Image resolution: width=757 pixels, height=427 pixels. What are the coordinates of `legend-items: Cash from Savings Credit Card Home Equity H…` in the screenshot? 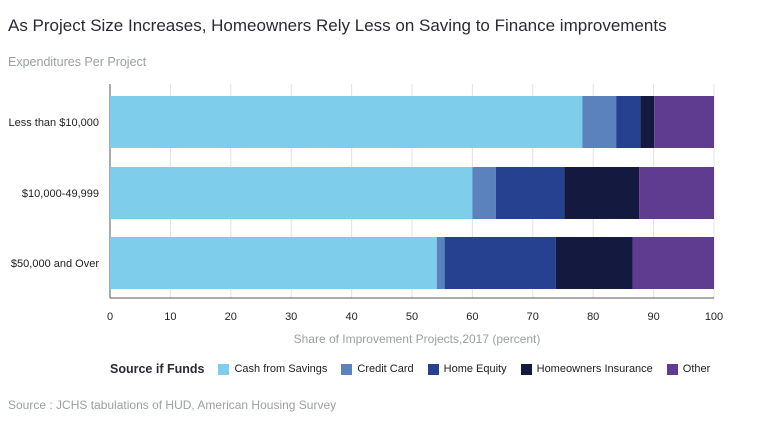 It's located at (471, 369).